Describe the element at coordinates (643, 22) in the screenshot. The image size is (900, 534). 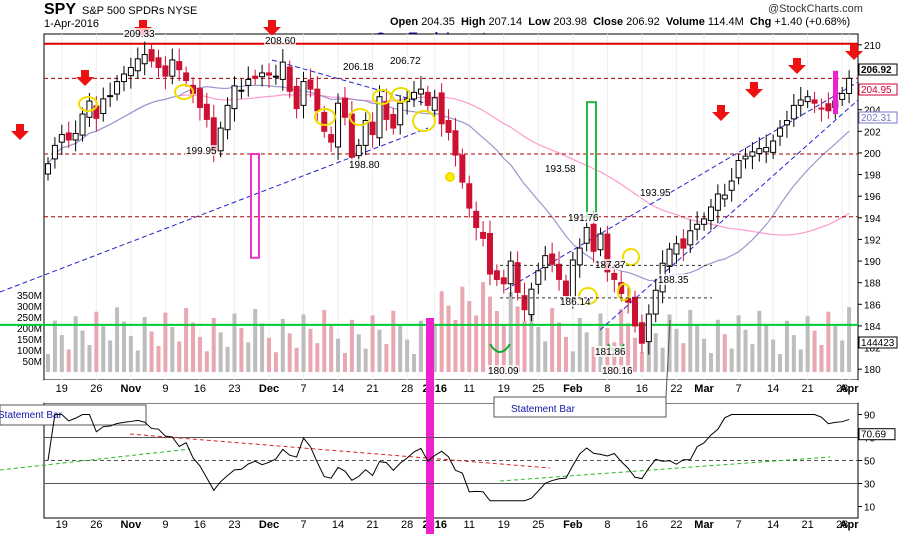
I see `close-value: 206.92` at that location.